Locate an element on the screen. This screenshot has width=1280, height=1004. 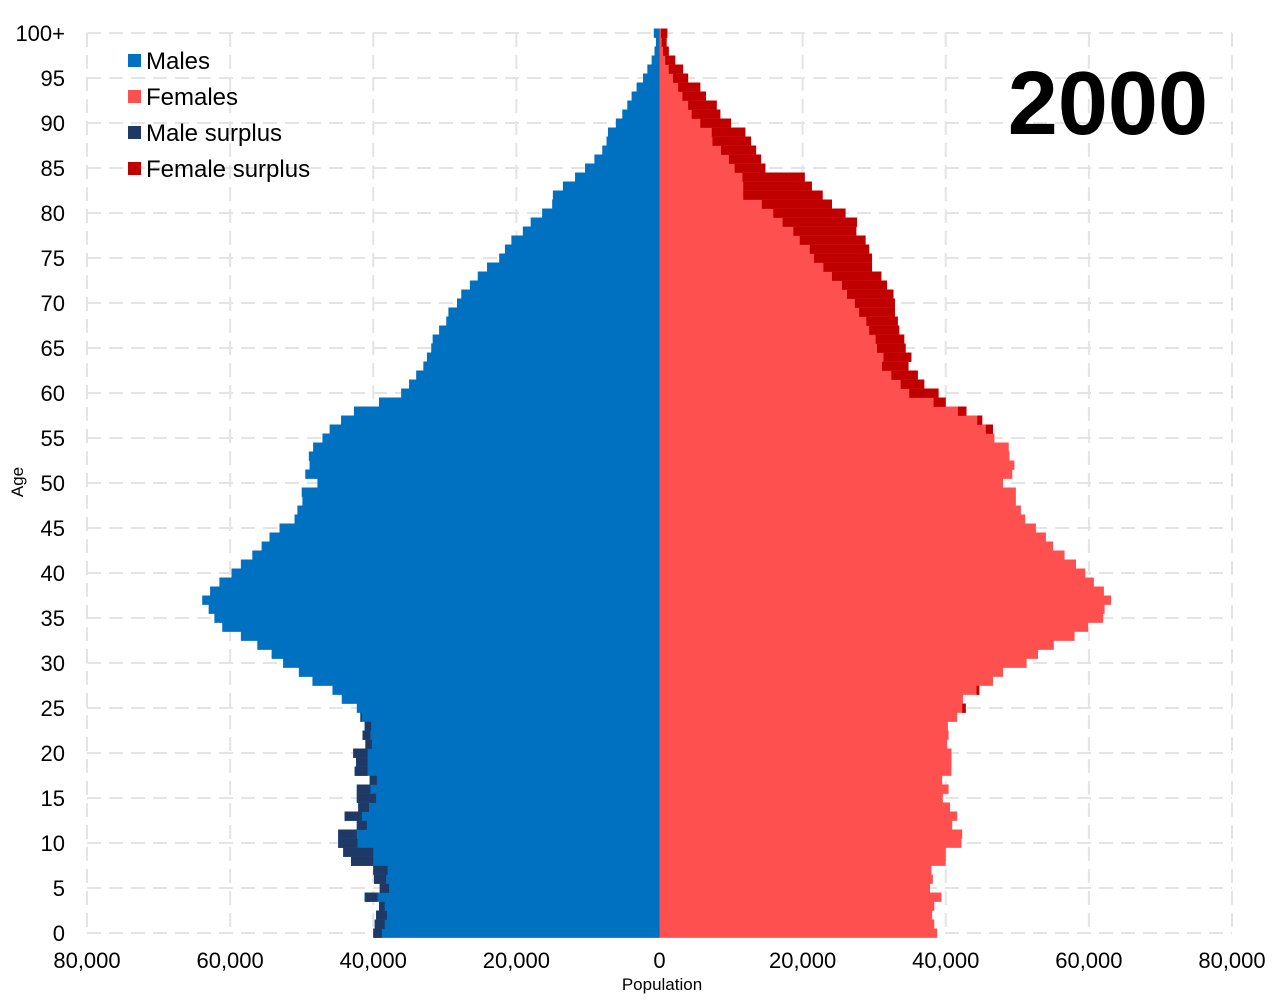
y-tick-label: 20 is located at coordinates (53, 753).